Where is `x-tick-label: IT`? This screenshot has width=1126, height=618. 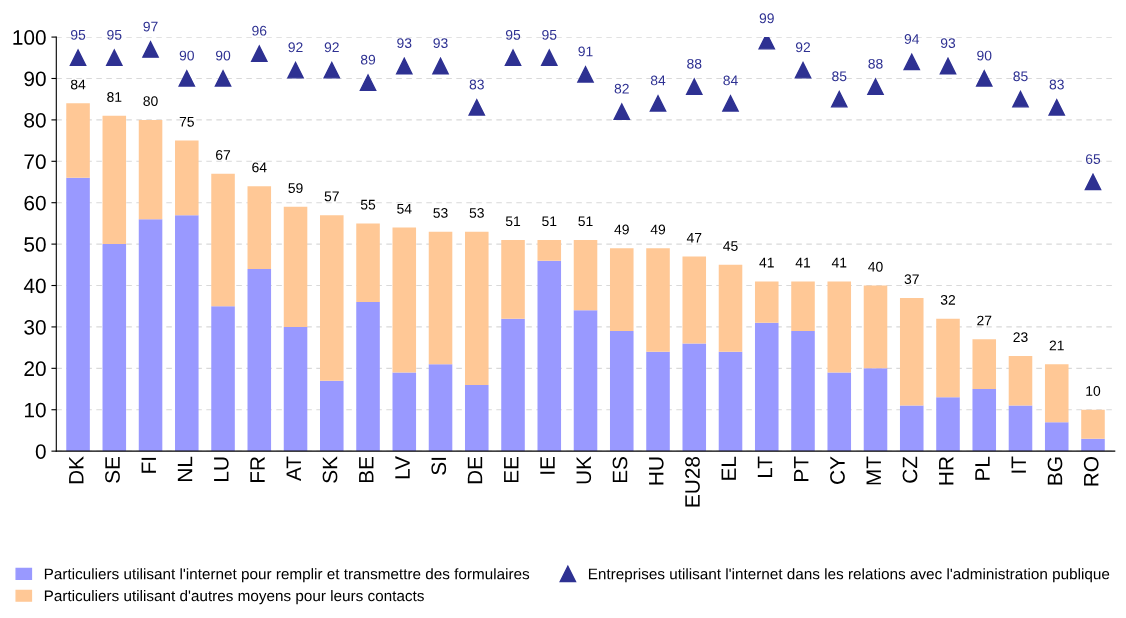 x-tick-label: IT is located at coordinates (1018, 464).